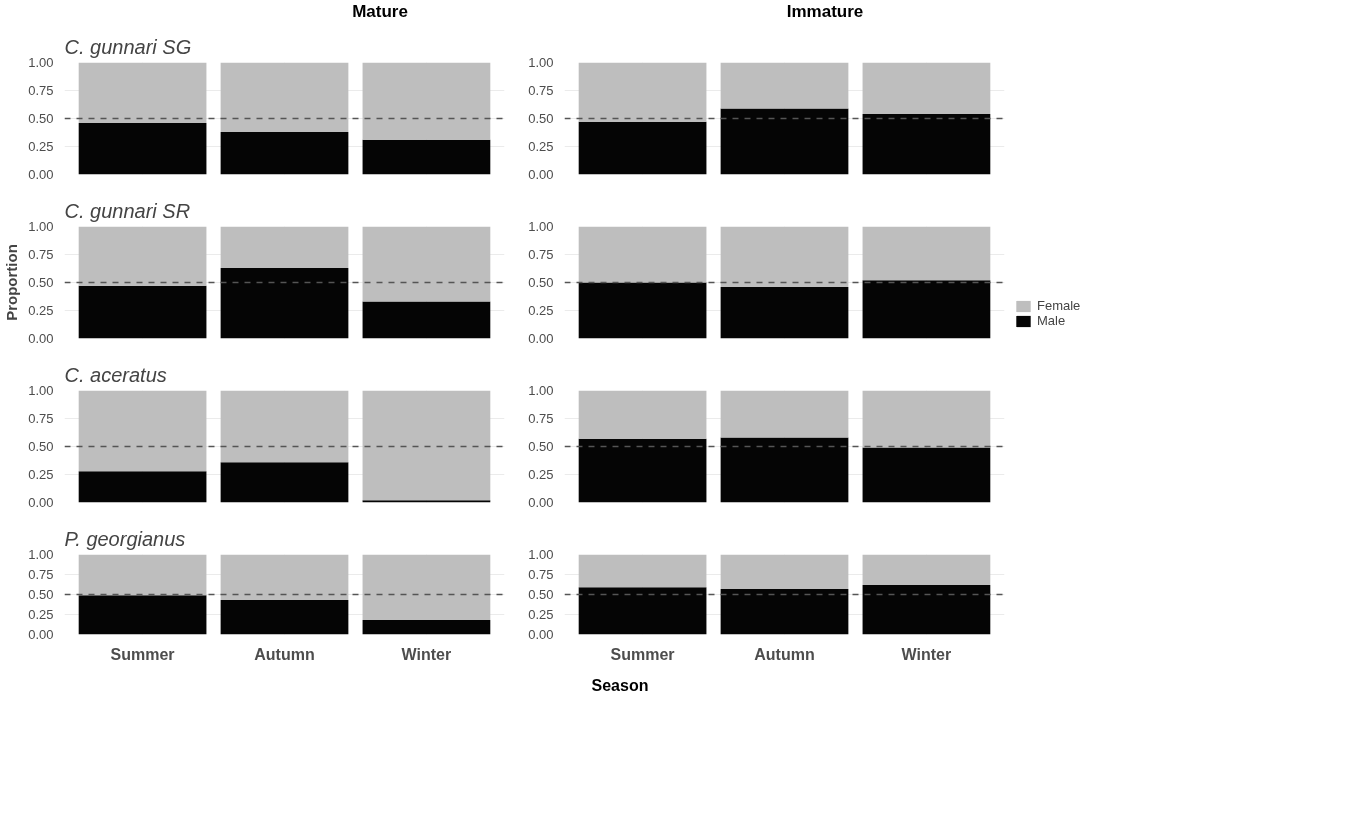 Image resolution: width=1348 pixels, height=832 pixels. What do you see at coordinates (12, 283) in the screenshot?
I see `y-axis-title: Proportion` at bounding box center [12, 283].